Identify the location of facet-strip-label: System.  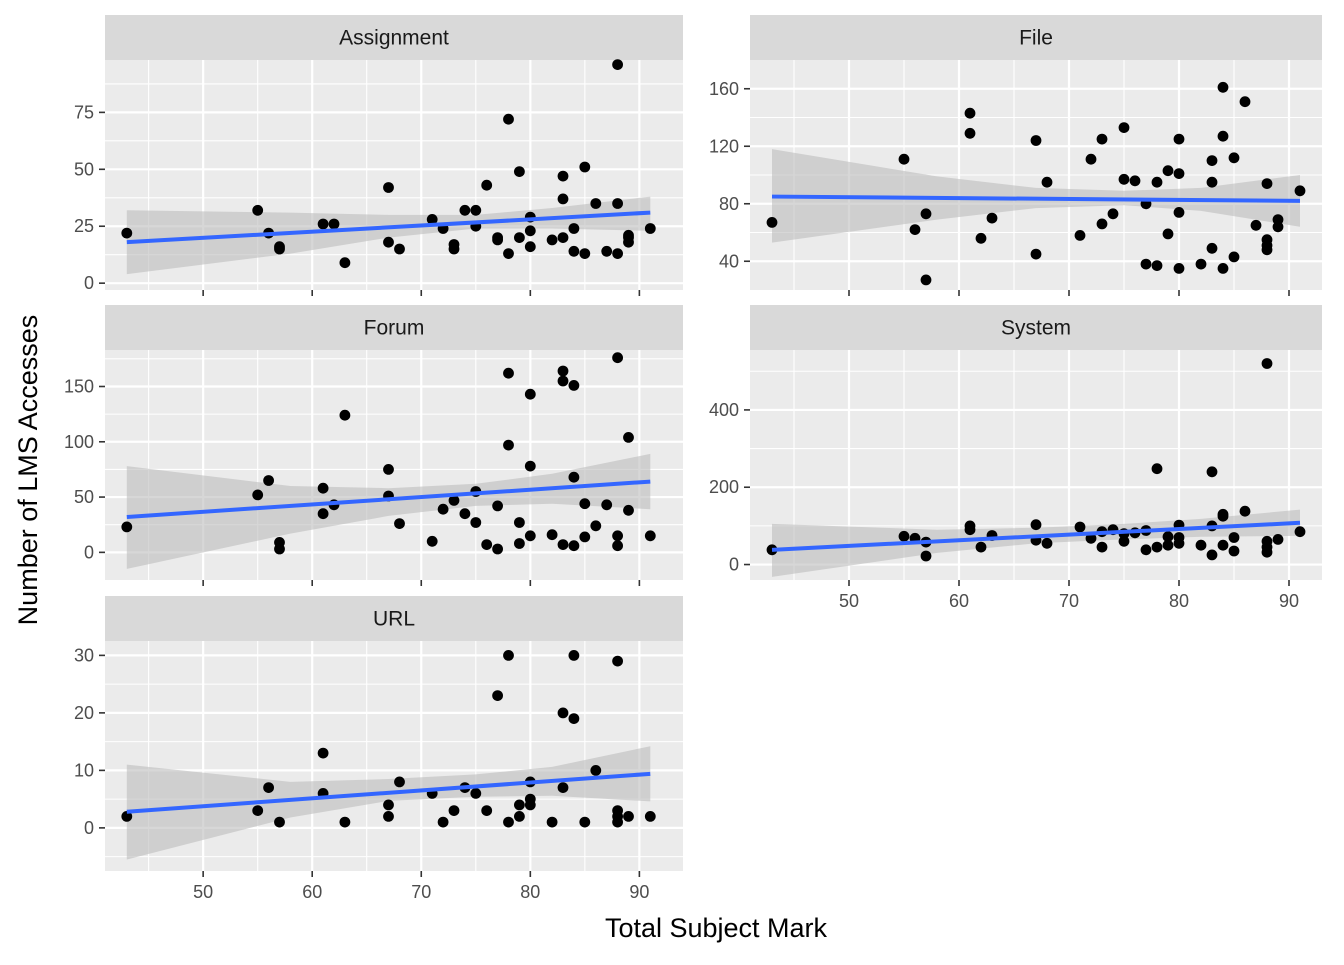
(1036, 328).